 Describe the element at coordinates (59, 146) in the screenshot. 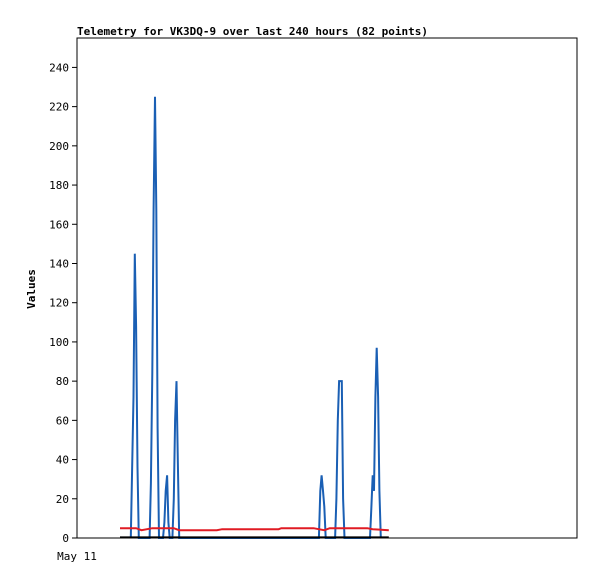

I see `y-tick-label: 200` at that location.